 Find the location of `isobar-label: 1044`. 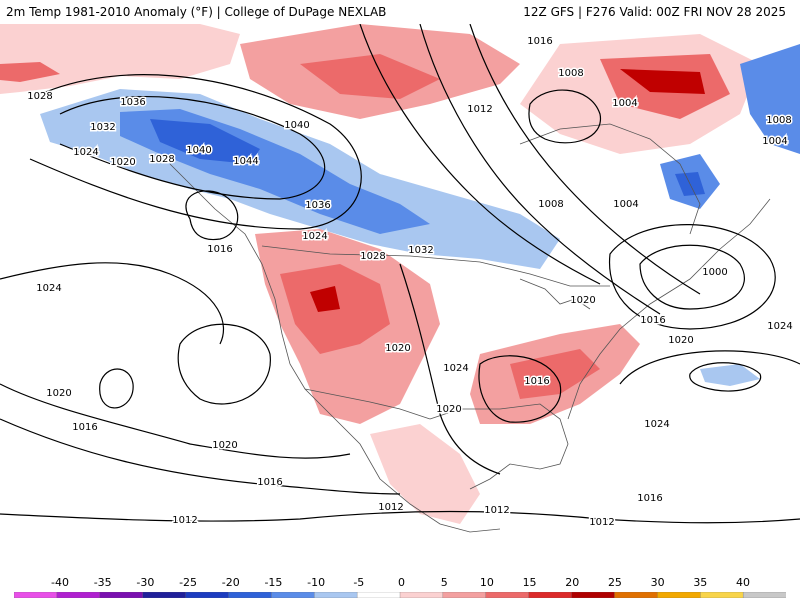

isobar-label: 1044 is located at coordinates (245, 161).